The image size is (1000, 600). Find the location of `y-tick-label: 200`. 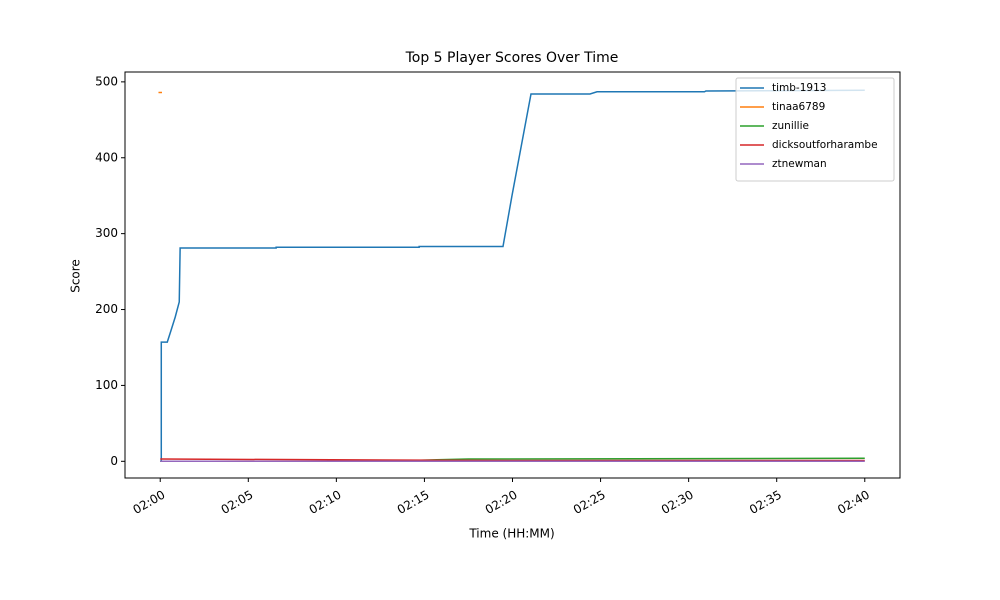

y-tick-label: 200 is located at coordinates (106, 309).